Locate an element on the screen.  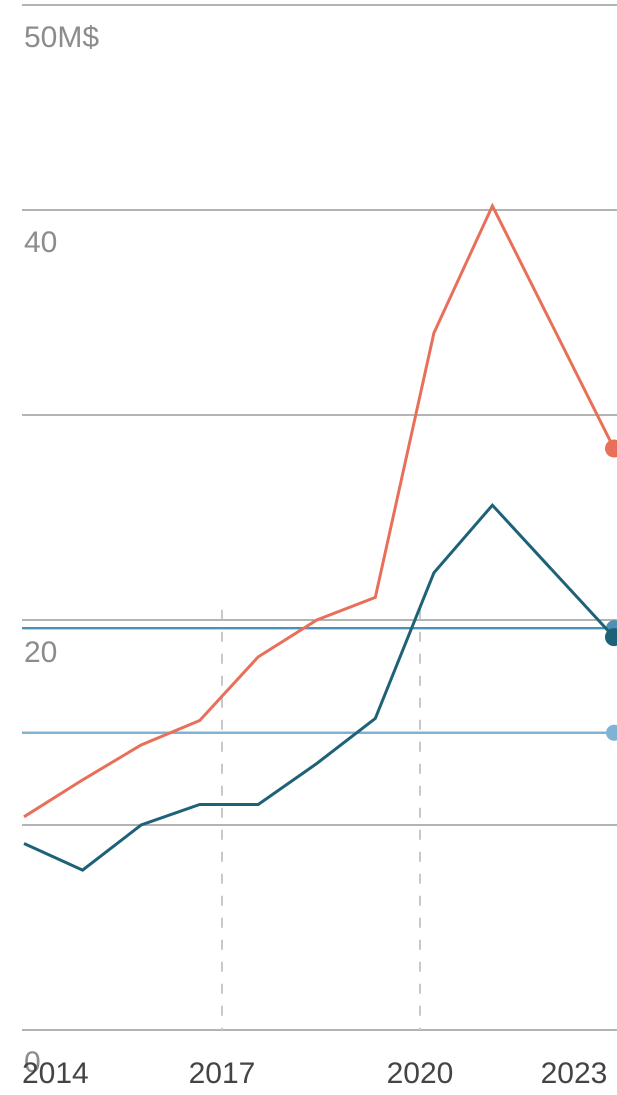
y-tick-label-40: 40 is located at coordinates (40, 242).